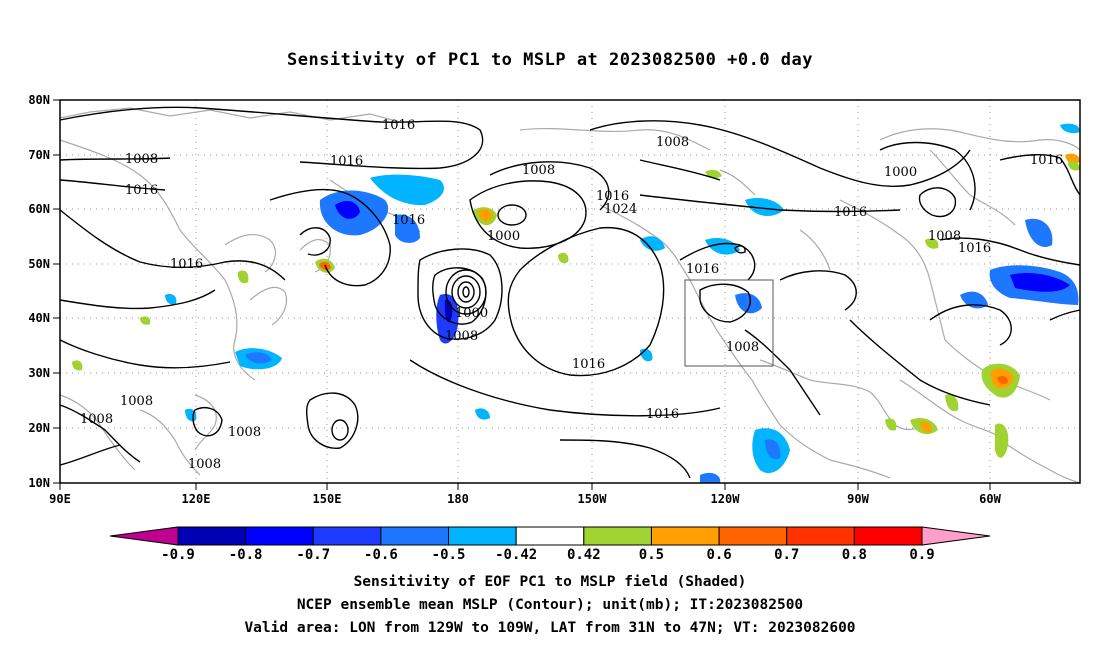  I want to click on colorbar-label: -0.42, so click(516, 555).